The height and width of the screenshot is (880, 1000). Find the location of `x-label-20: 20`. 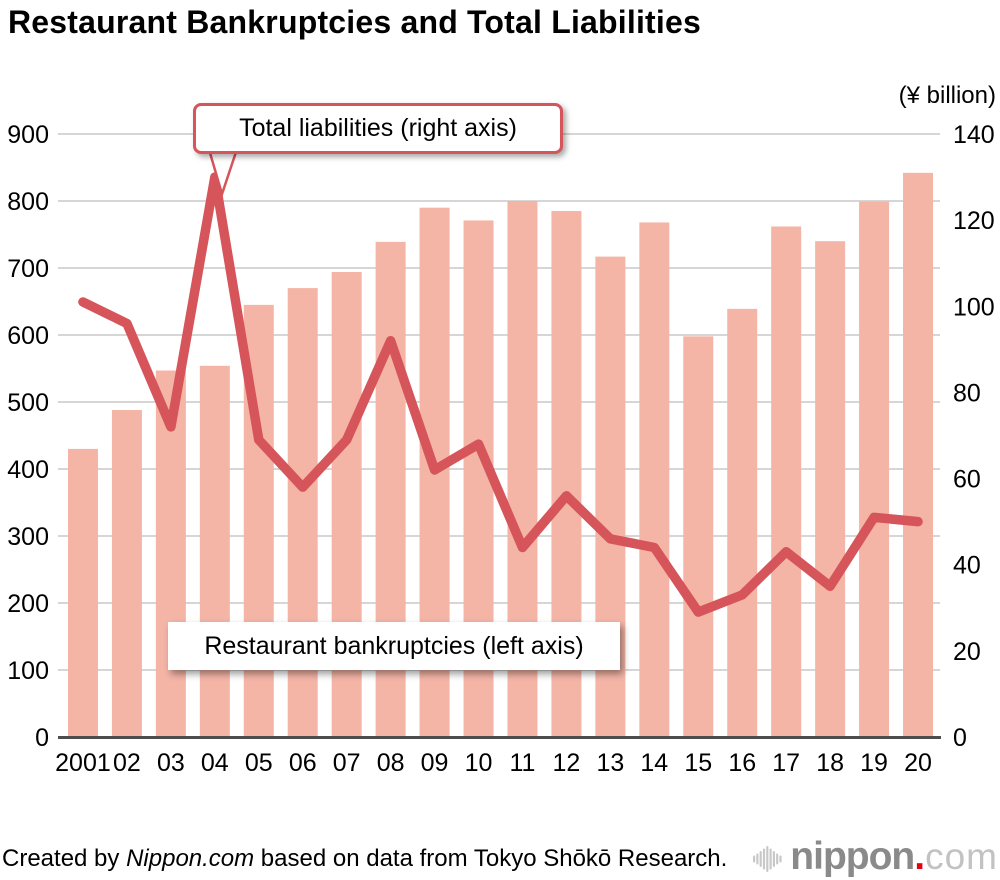

x-label-20: 20 is located at coordinates (918, 763).